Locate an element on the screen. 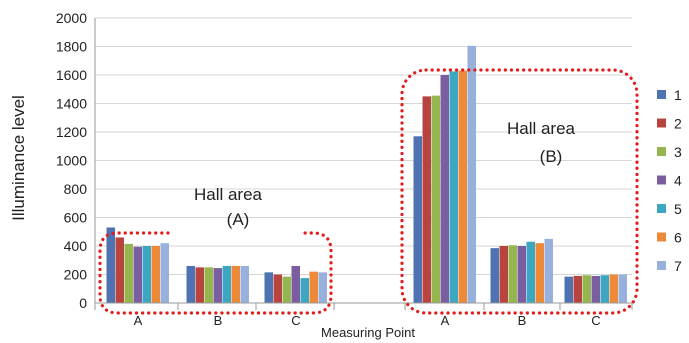 The width and height of the screenshot is (689, 343). y-tick-label: 200 is located at coordinates (76, 275).